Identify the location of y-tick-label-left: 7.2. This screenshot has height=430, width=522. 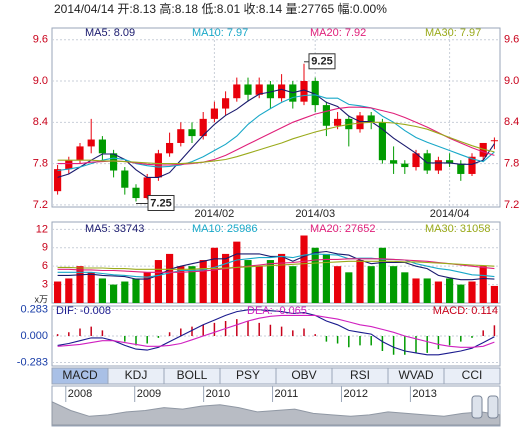
(40, 205).